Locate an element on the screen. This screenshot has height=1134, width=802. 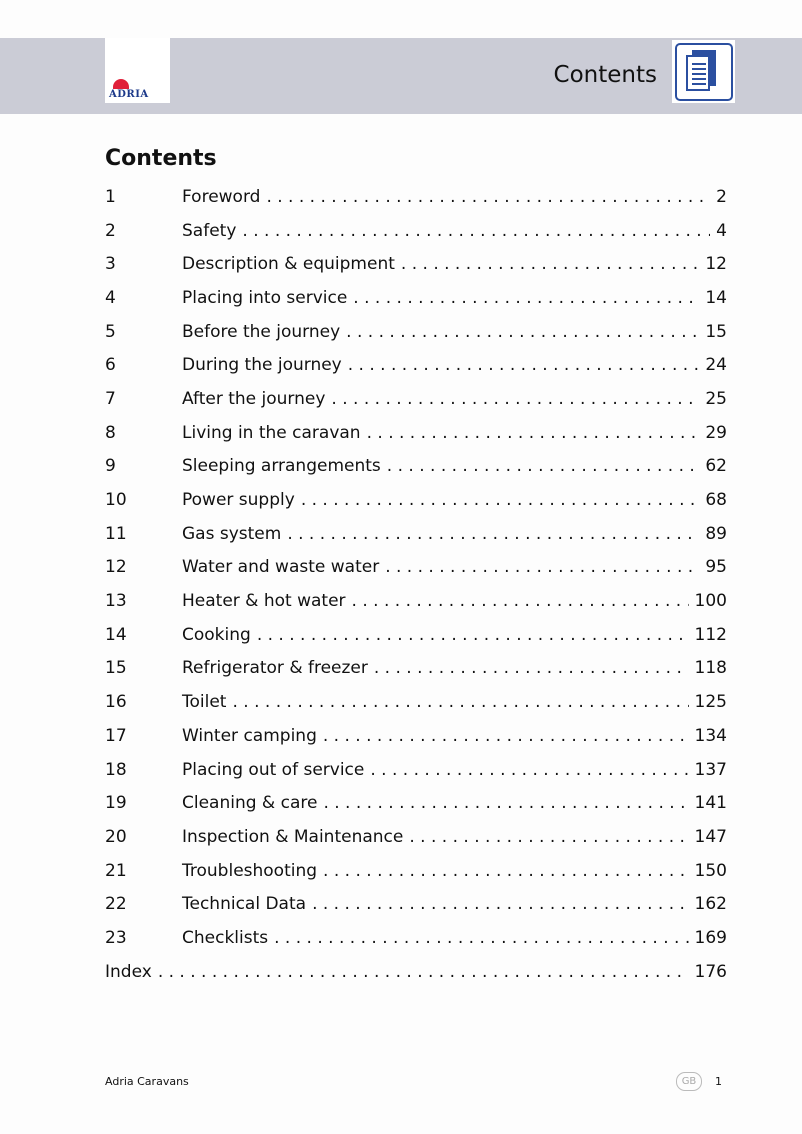
entry-number: 2 is located at coordinates (110, 230).